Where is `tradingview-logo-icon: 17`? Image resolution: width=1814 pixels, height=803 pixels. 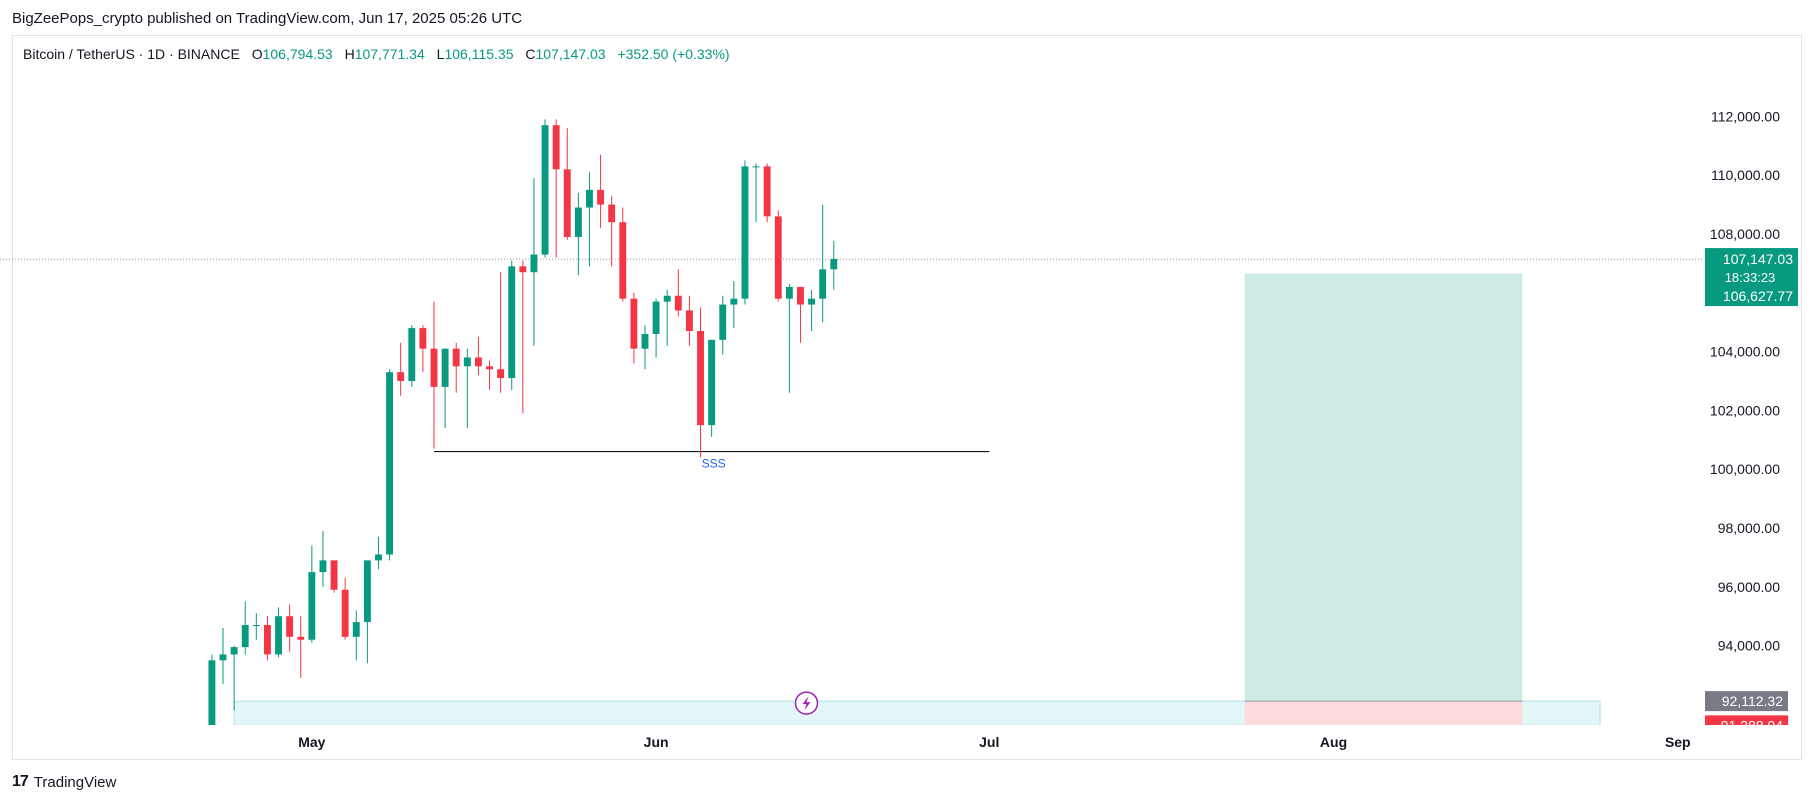
tradingview-logo-icon: 17 is located at coordinates (20, 781).